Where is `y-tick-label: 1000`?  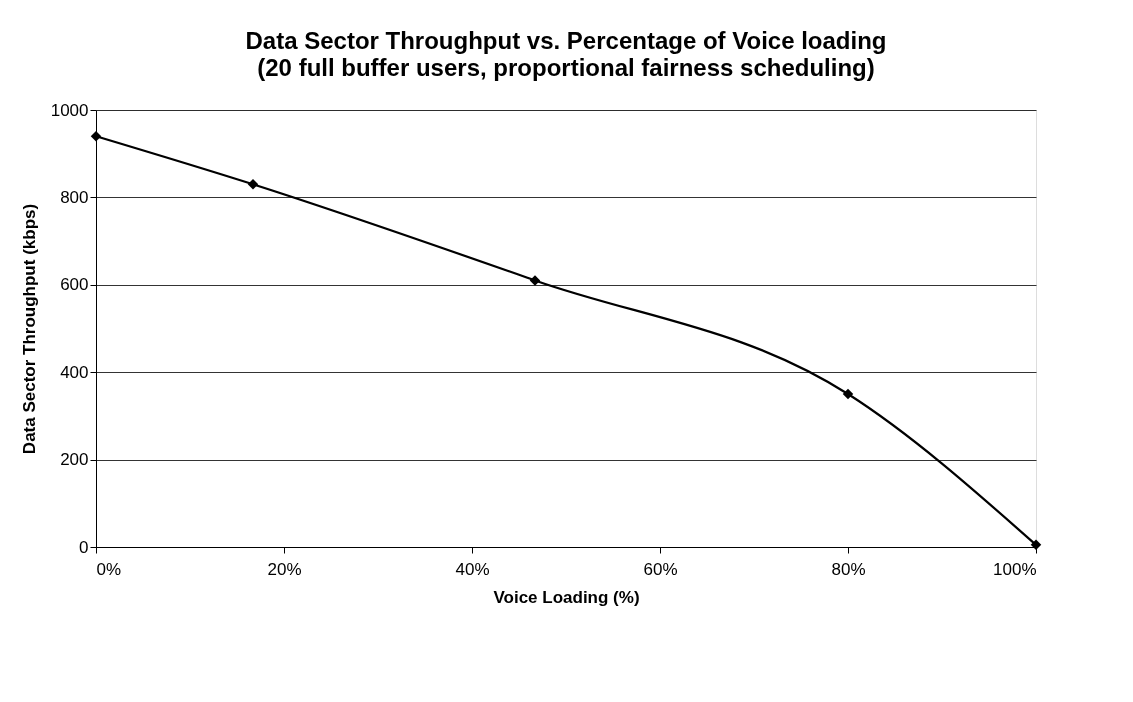
y-tick-label: 1000 is located at coordinates (69, 110).